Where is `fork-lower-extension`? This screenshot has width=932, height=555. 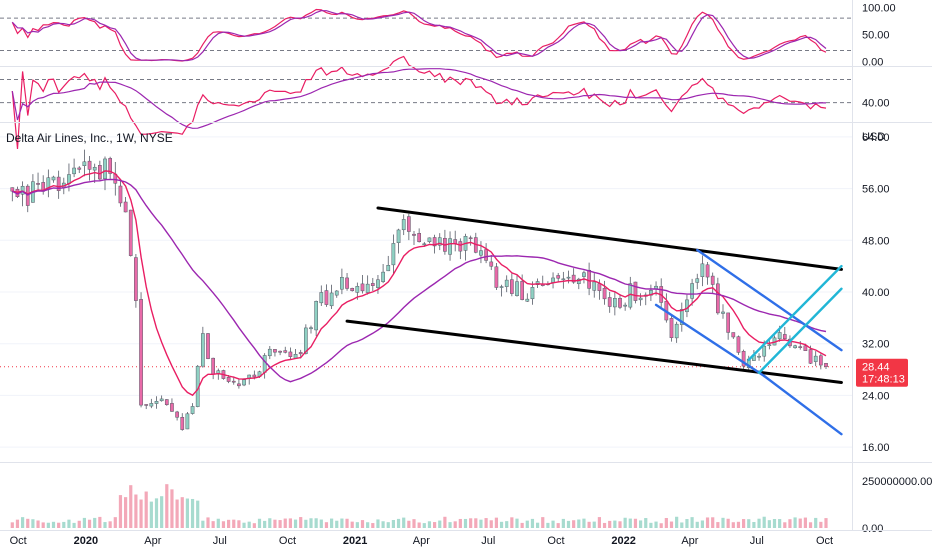
fork-lower-extension is located at coordinates (803, 405).